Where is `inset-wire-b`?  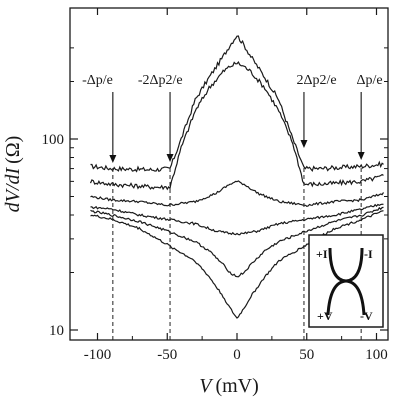 inset-wire-b is located at coordinates (345, 281).